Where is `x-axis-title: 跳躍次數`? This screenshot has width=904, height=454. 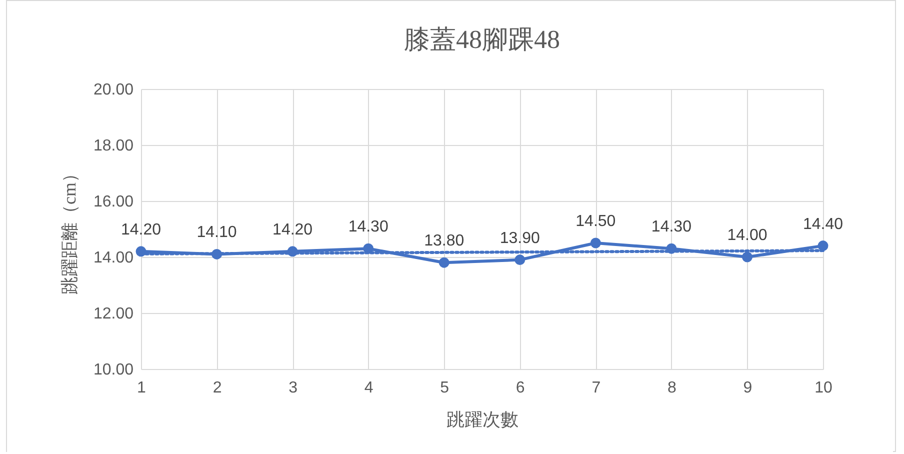 x-axis-title: 跳躍次數 is located at coordinates (482, 420).